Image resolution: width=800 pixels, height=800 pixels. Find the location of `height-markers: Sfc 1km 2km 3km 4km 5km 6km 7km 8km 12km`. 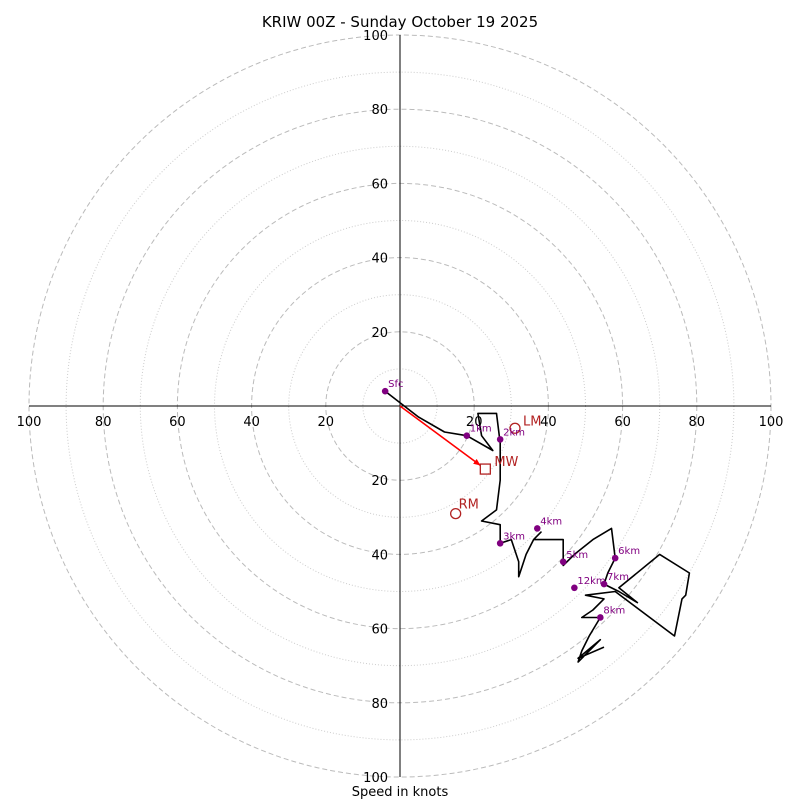

height-markers: Sfc 1km 2km 3km 4km 5km 6km 7km 8km 12km is located at coordinates (510, 500).